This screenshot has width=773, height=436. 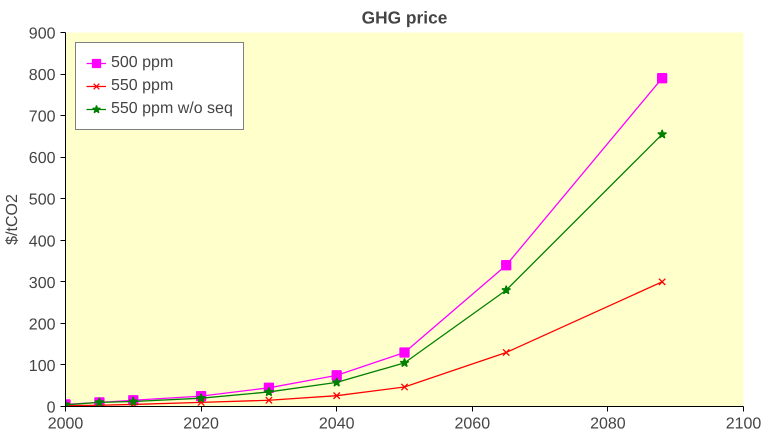 I want to click on x-tick-label: 2040, so click(x=336, y=424).